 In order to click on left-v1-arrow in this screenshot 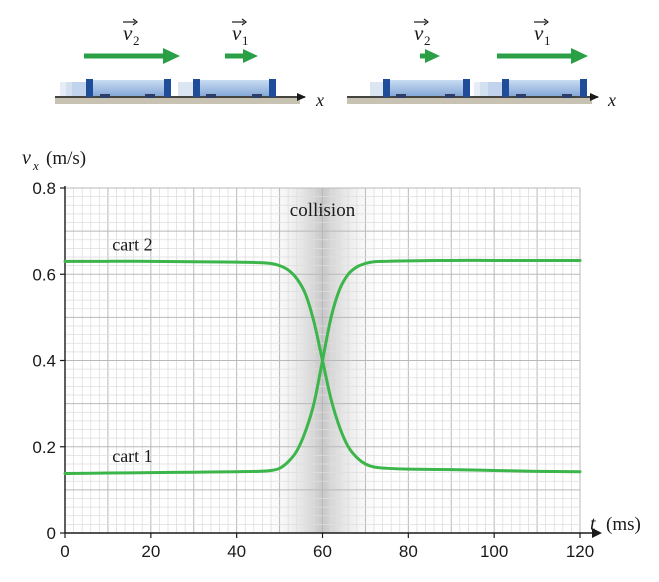, I will do `click(241, 56)`.